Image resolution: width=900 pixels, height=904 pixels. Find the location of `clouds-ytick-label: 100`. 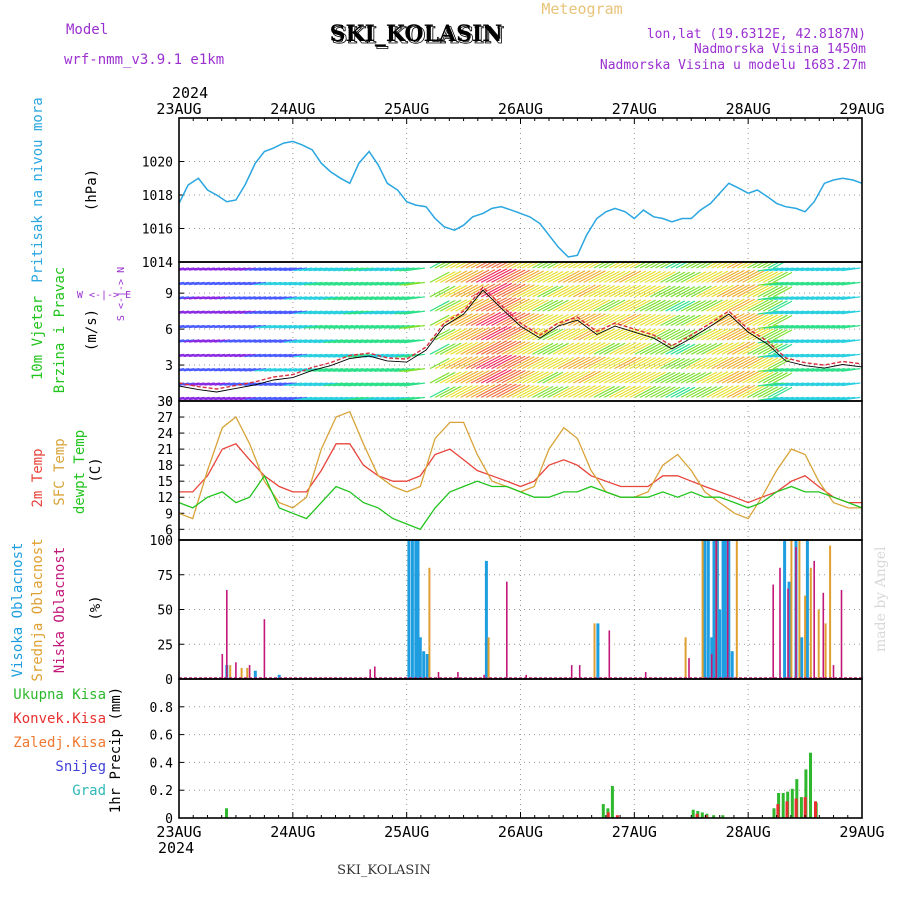

clouds-ytick-label: 100 is located at coordinates (161, 541).